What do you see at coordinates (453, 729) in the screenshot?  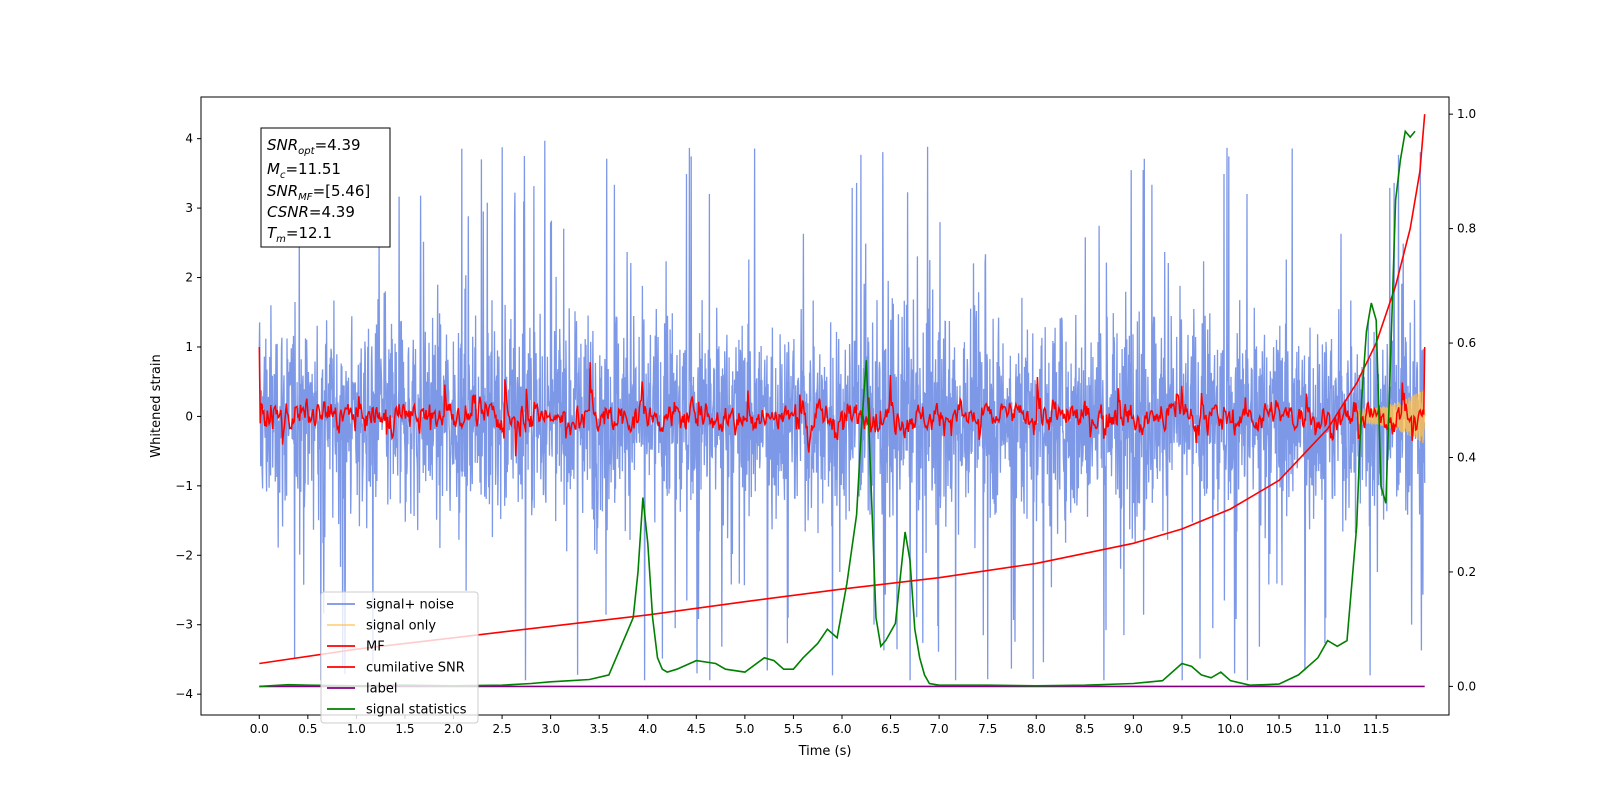 I see `x-tick-label: 2.0` at bounding box center [453, 729].